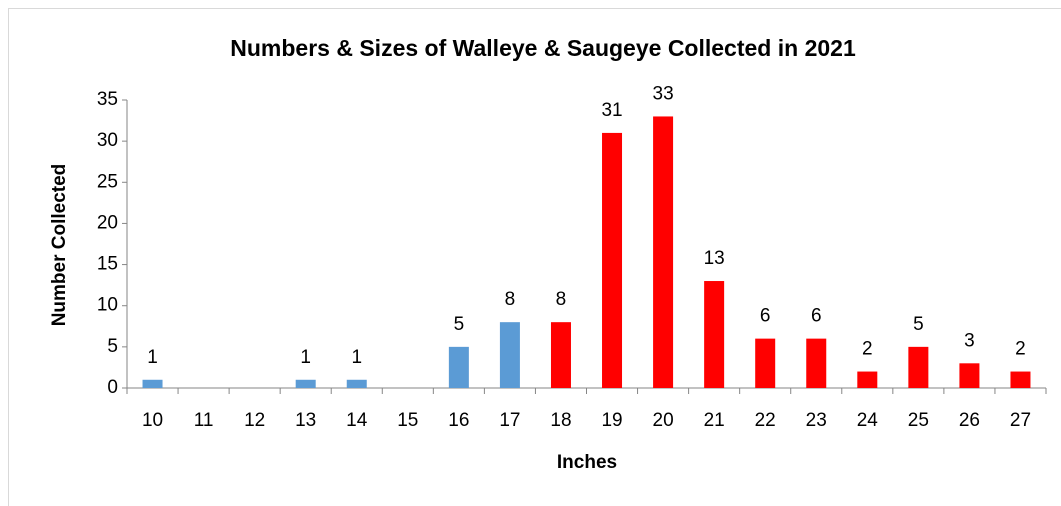 The width and height of the screenshot is (1061, 506). Describe the element at coordinates (112, 387) in the screenshot. I see `y-tick-label: 0` at that location.